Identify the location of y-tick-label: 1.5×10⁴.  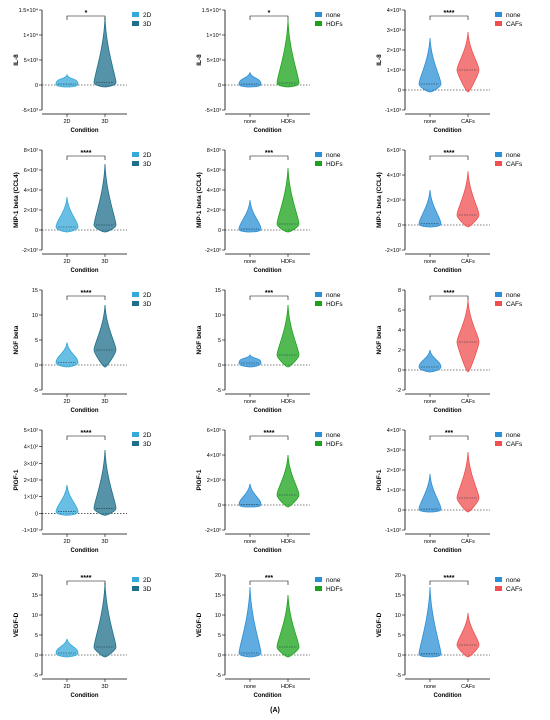
(212, 10).